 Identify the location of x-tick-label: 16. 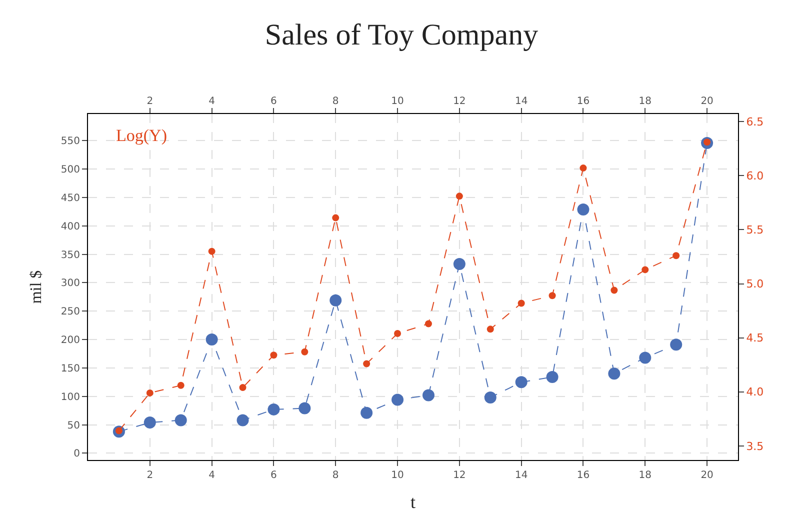
(583, 101).